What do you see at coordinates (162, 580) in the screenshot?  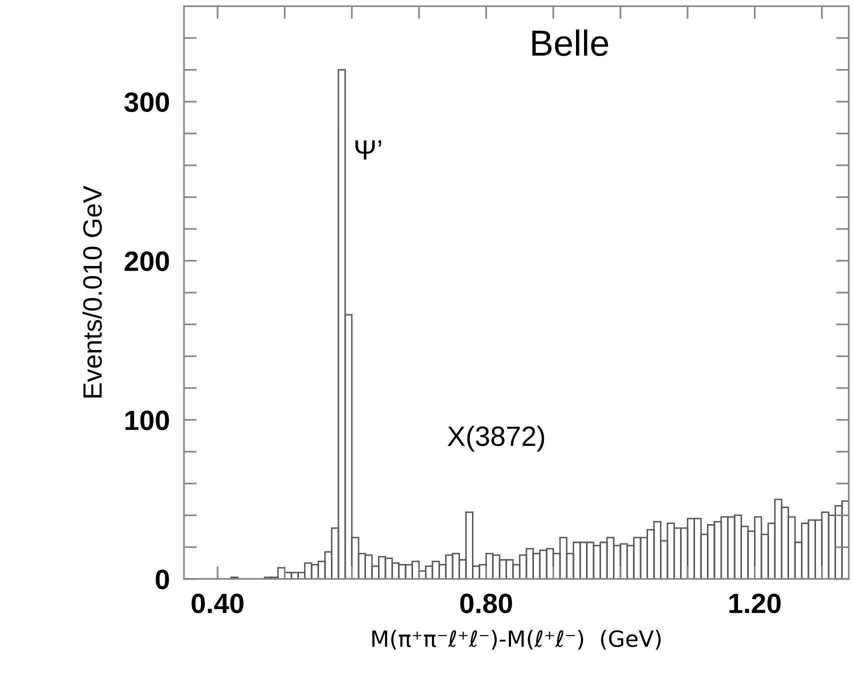 I see `y-tick-label: 0` at bounding box center [162, 580].